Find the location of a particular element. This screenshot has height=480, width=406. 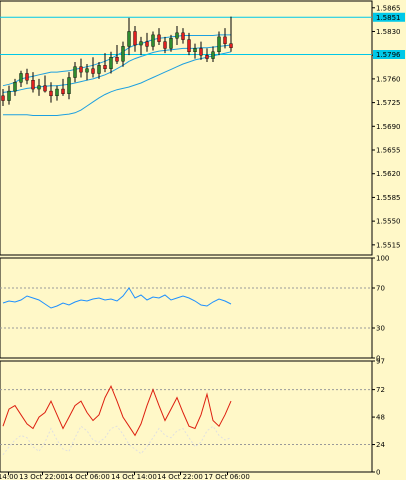

price-tick-label: 1.5830 is located at coordinates (388, 32).